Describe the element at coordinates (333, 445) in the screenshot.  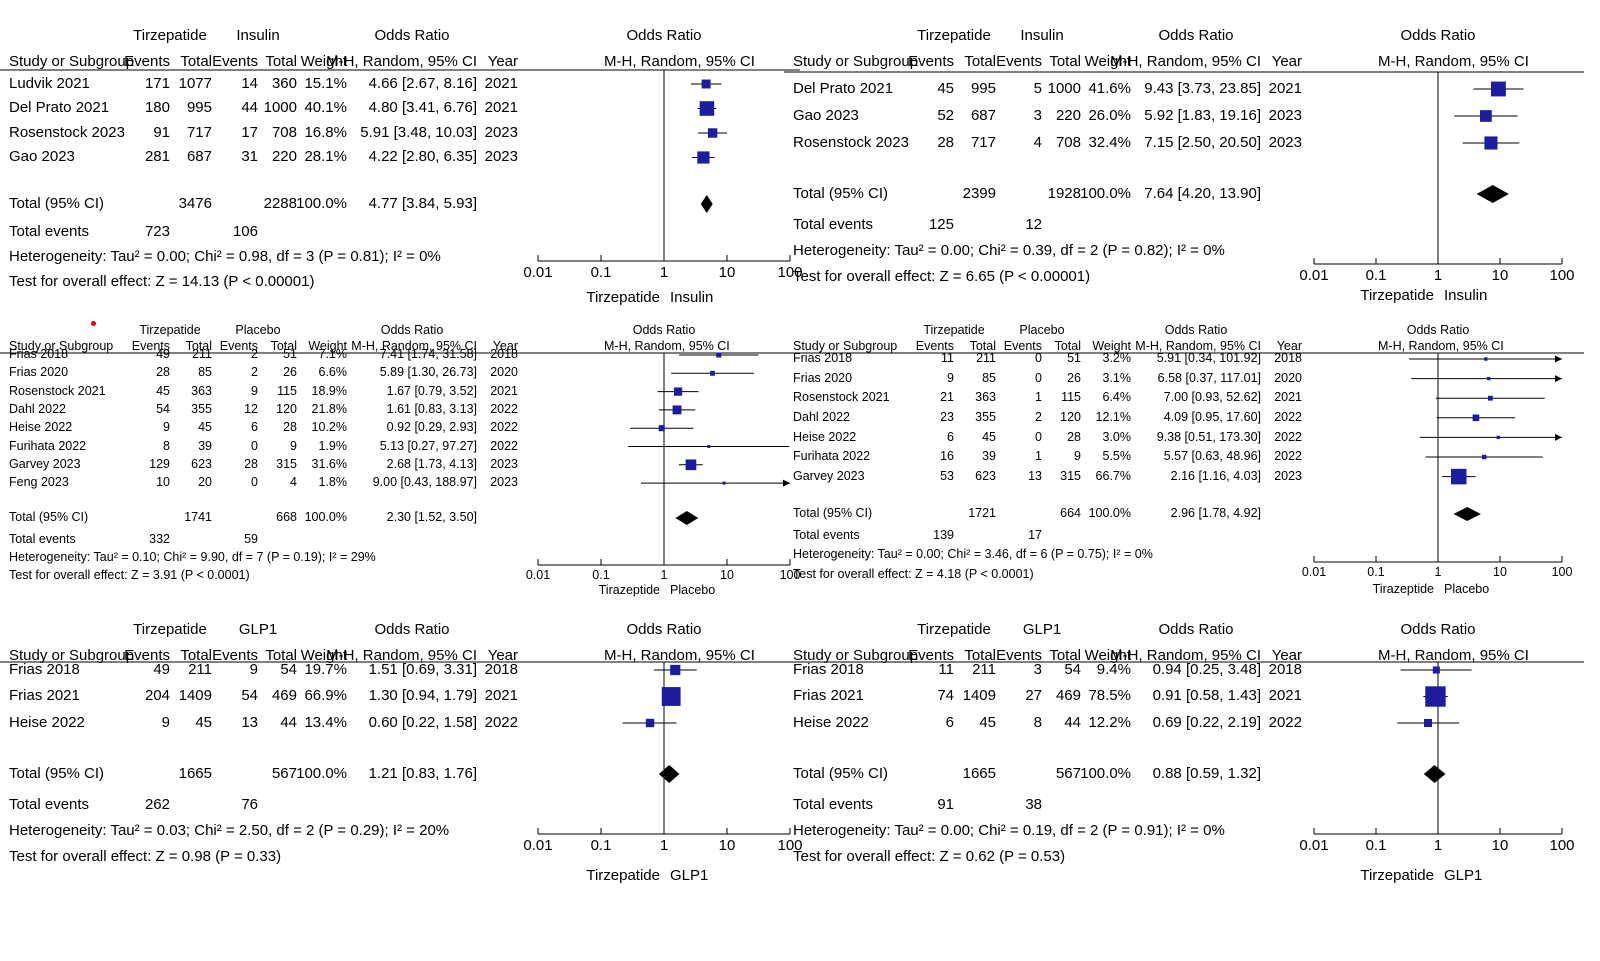
I see `study-weight: 1.9%` at that location.